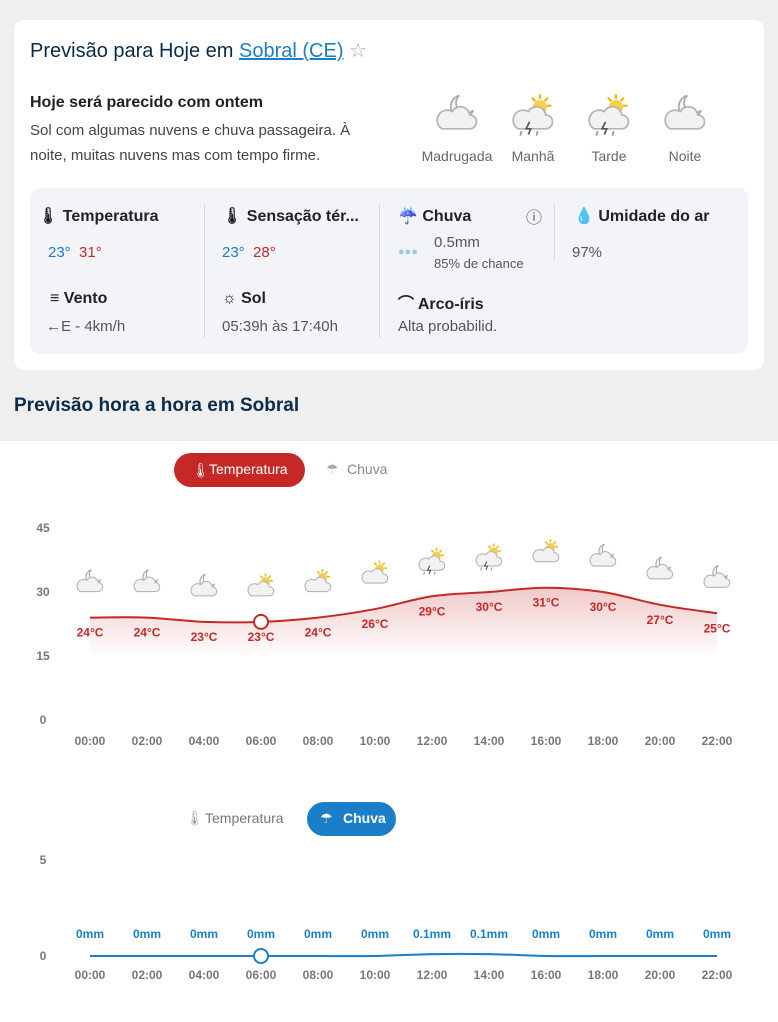 The width and height of the screenshot is (778, 1022). What do you see at coordinates (43, 956) in the screenshot?
I see `y-tick-label: 0` at bounding box center [43, 956].